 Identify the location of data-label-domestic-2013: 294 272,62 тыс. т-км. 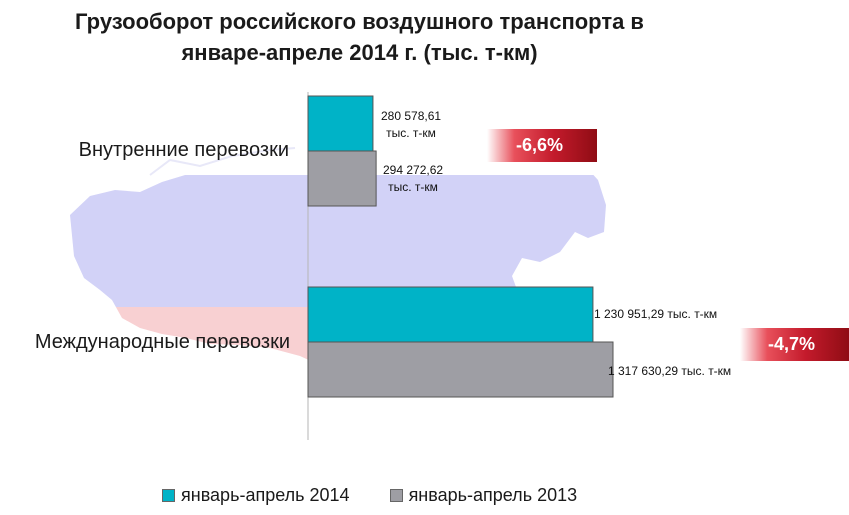
(413, 179).